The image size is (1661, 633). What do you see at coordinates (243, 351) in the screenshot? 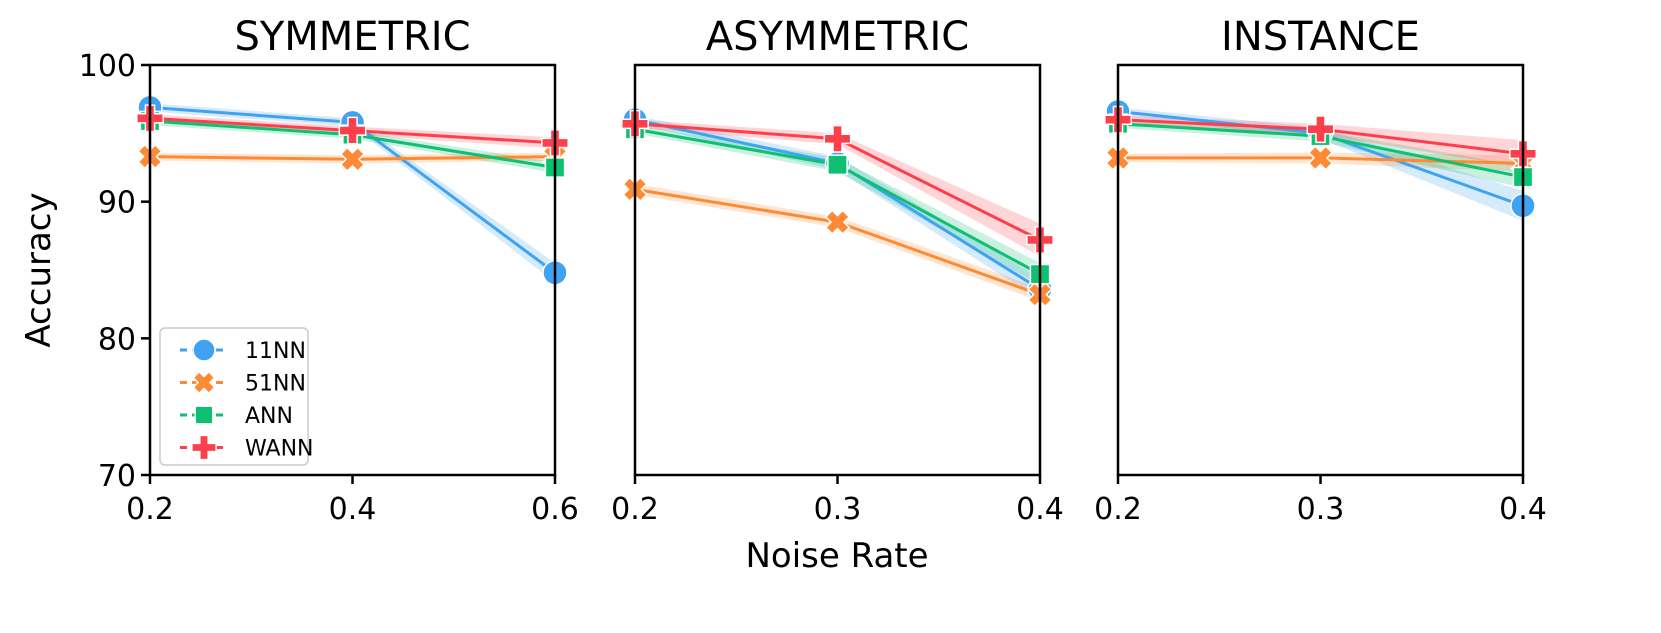
I see `legend-entry-11NN: 11NN` at bounding box center [243, 351].